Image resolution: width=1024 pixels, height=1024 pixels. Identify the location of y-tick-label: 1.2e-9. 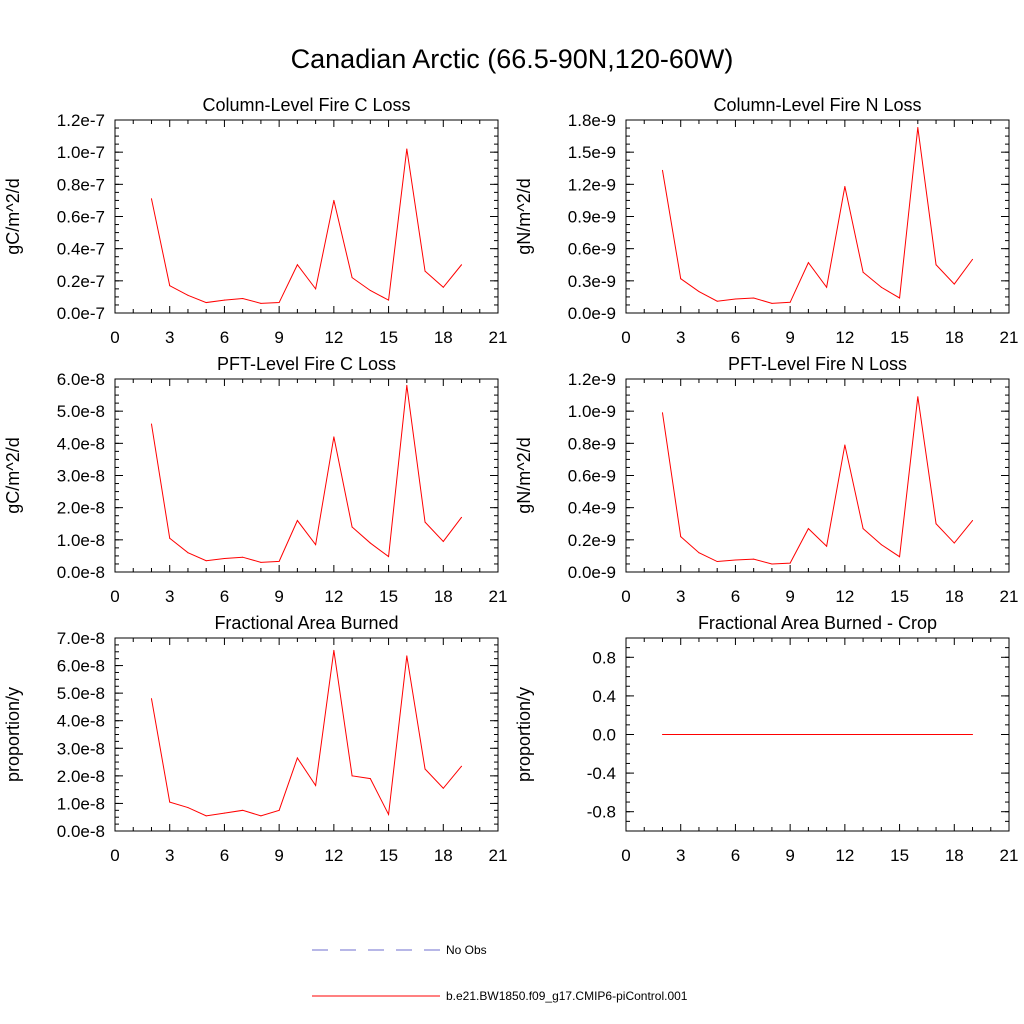
(592, 379).